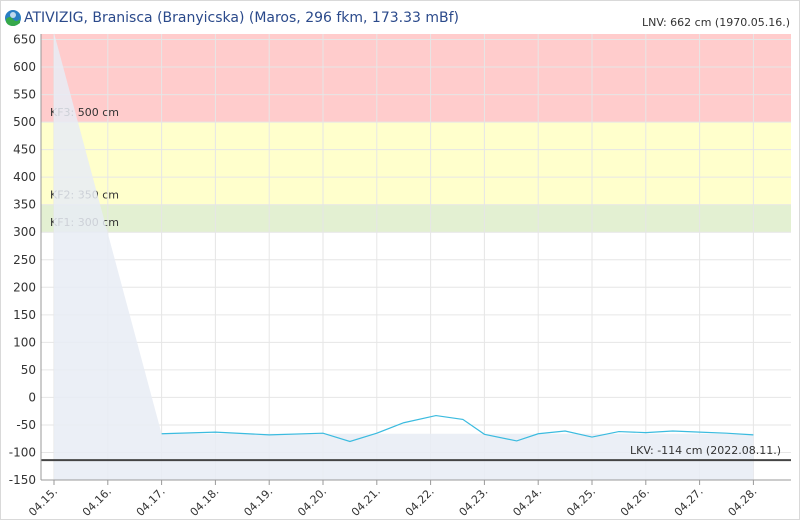 Image resolution: width=800 pixels, height=520 pixels. What do you see at coordinates (366, 502) in the screenshot?
I see `x-tick-label-6: 04.21.` at bounding box center [366, 502].